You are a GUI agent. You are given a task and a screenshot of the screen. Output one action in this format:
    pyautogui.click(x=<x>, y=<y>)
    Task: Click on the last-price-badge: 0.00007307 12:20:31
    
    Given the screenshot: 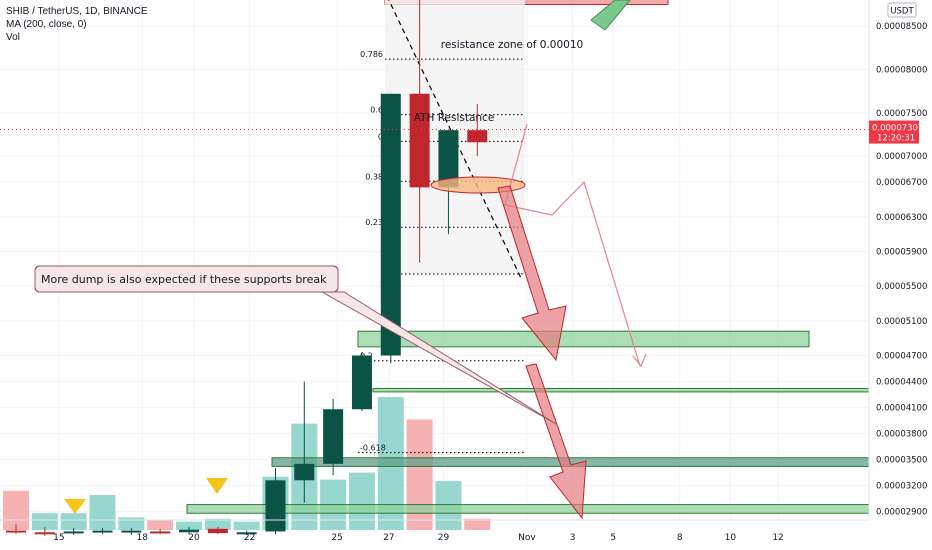 What is the action you would take?
    pyautogui.click(x=896, y=132)
    